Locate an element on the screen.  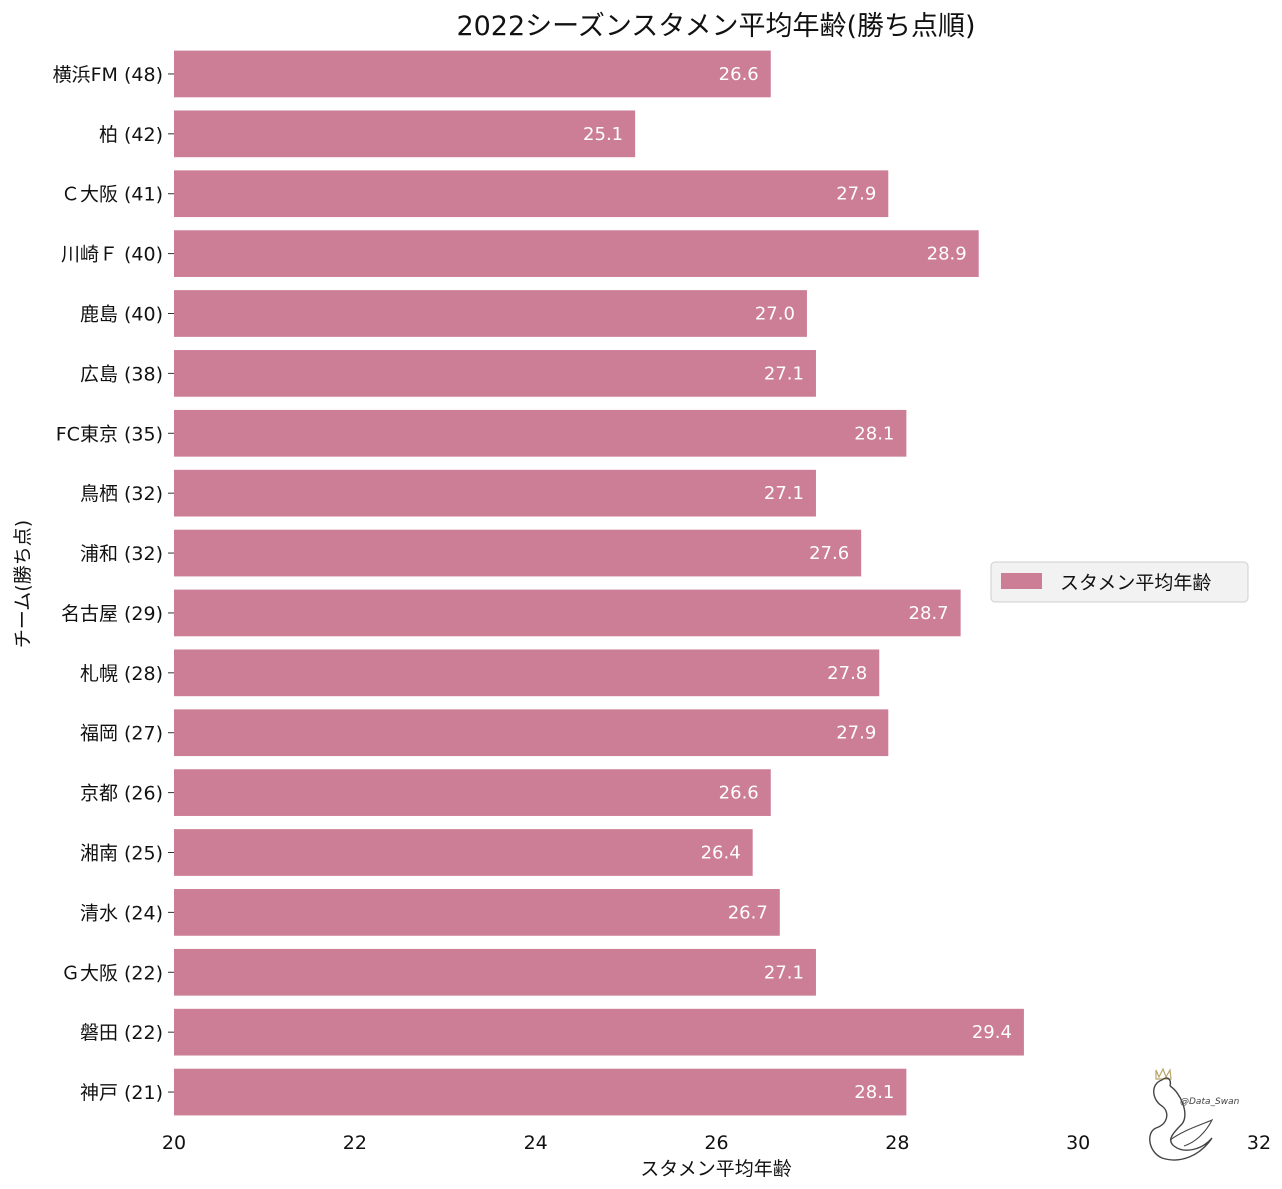
watermark-logo: @Data_Swan is located at coordinates (1194, 1114).